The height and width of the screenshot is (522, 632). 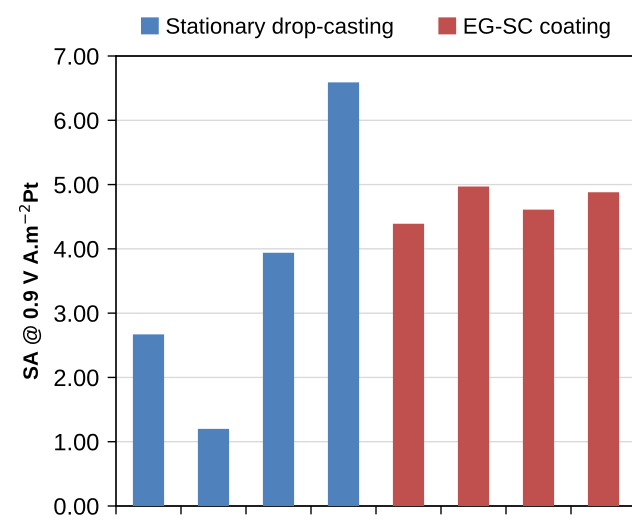 What do you see at coordinates (76, 56) in the screenshot?
I see `y-tick-label: 7.00` at bounding box center [76, 56].